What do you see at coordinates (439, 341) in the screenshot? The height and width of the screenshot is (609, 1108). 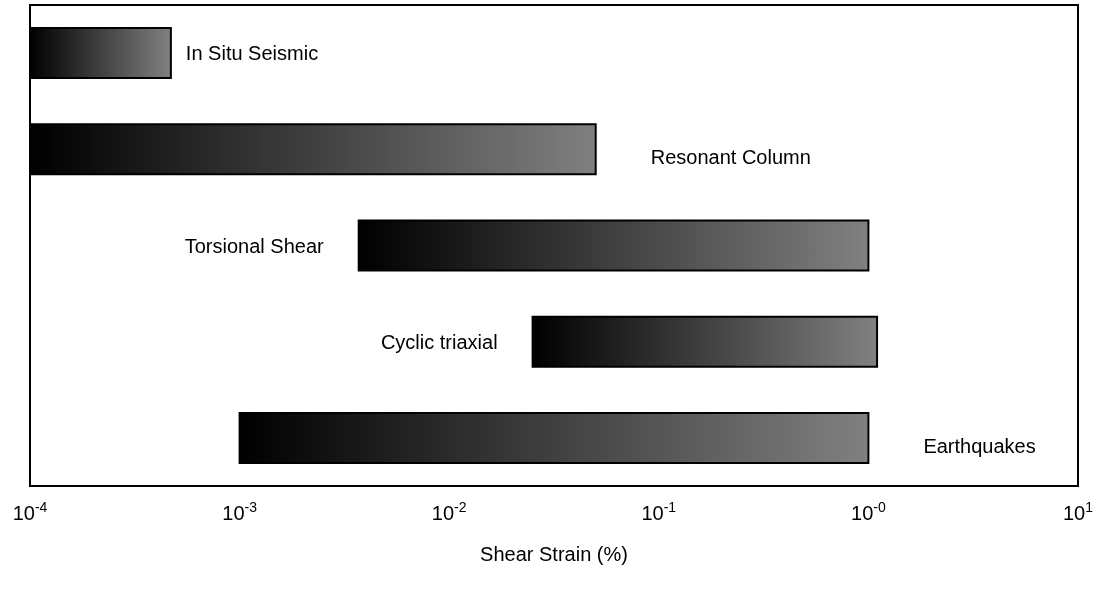 I see `y-tick-label: Cyclic triaxial` at bounding box center [439, 341].